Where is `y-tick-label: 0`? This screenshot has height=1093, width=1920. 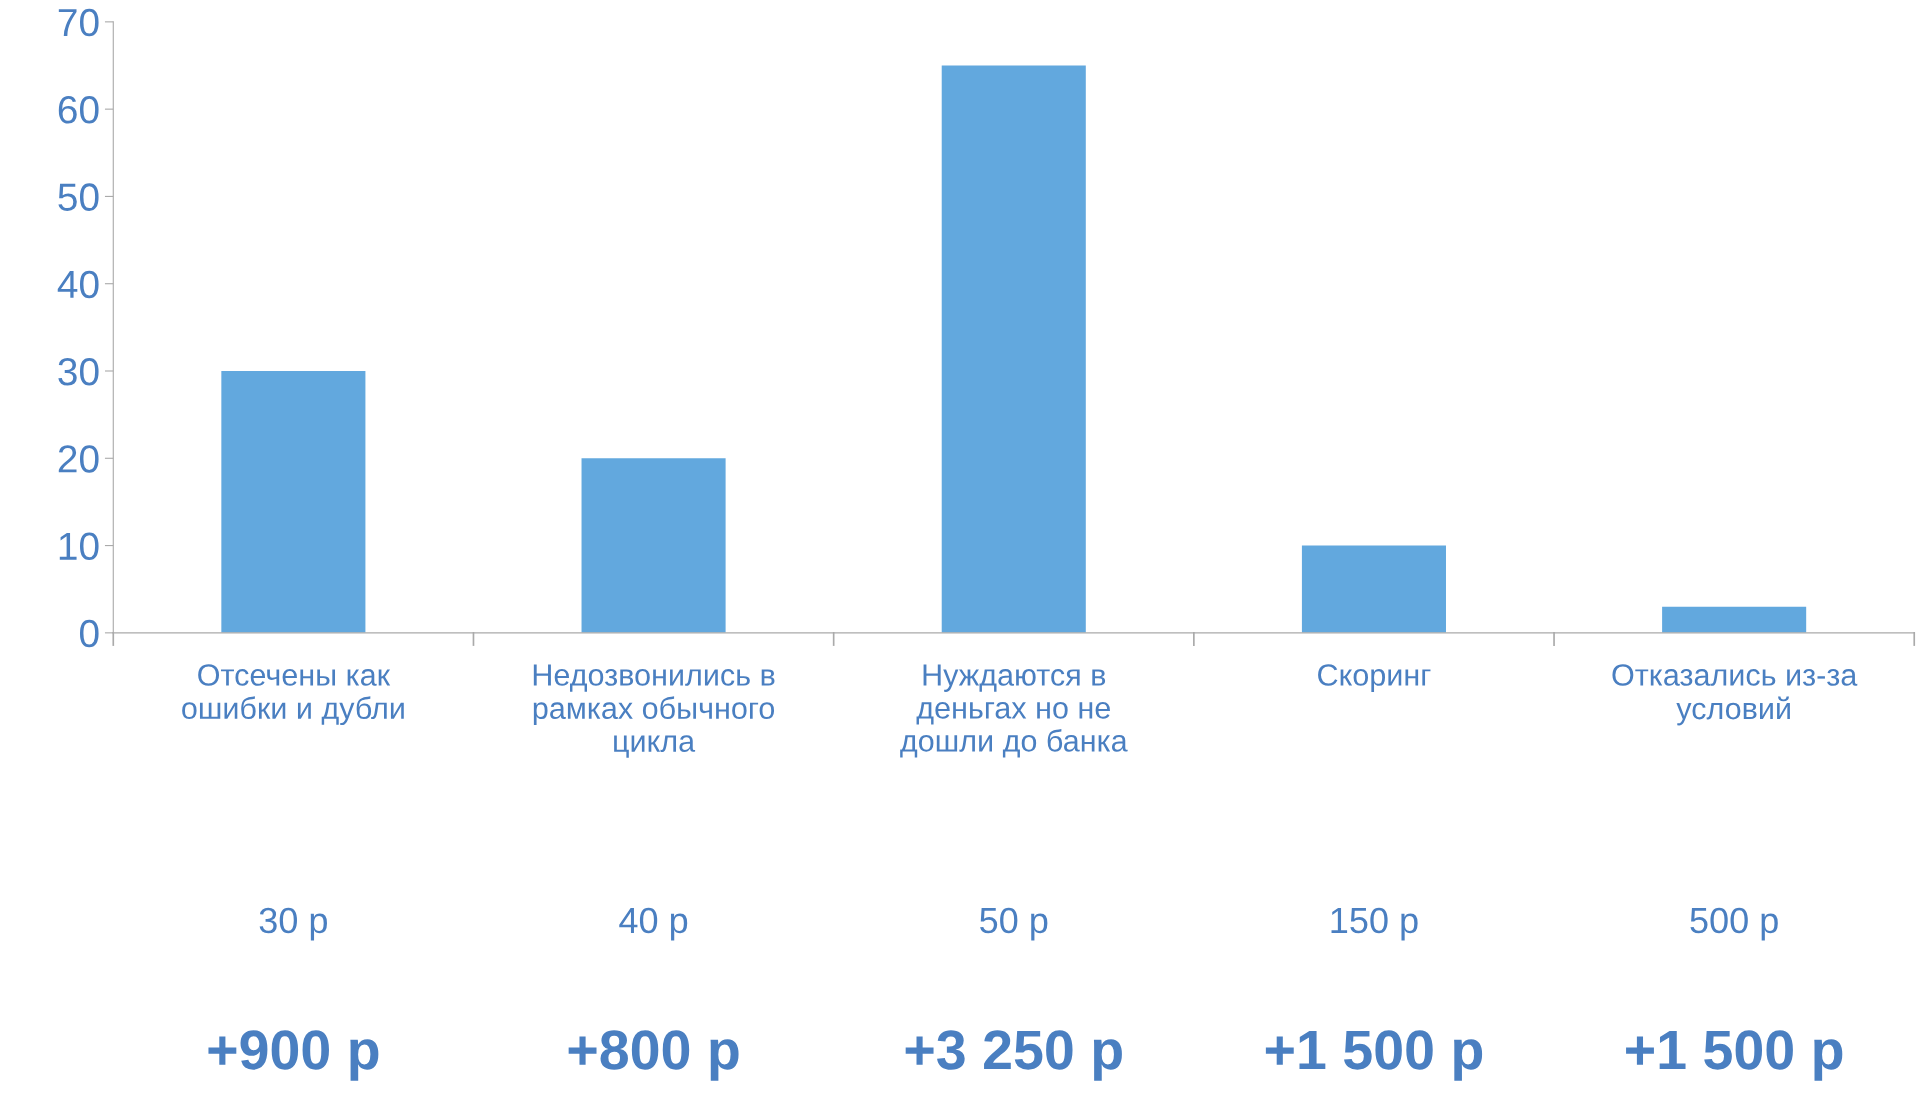 y-tick-label: 0 is located at coordinates (89, 633).